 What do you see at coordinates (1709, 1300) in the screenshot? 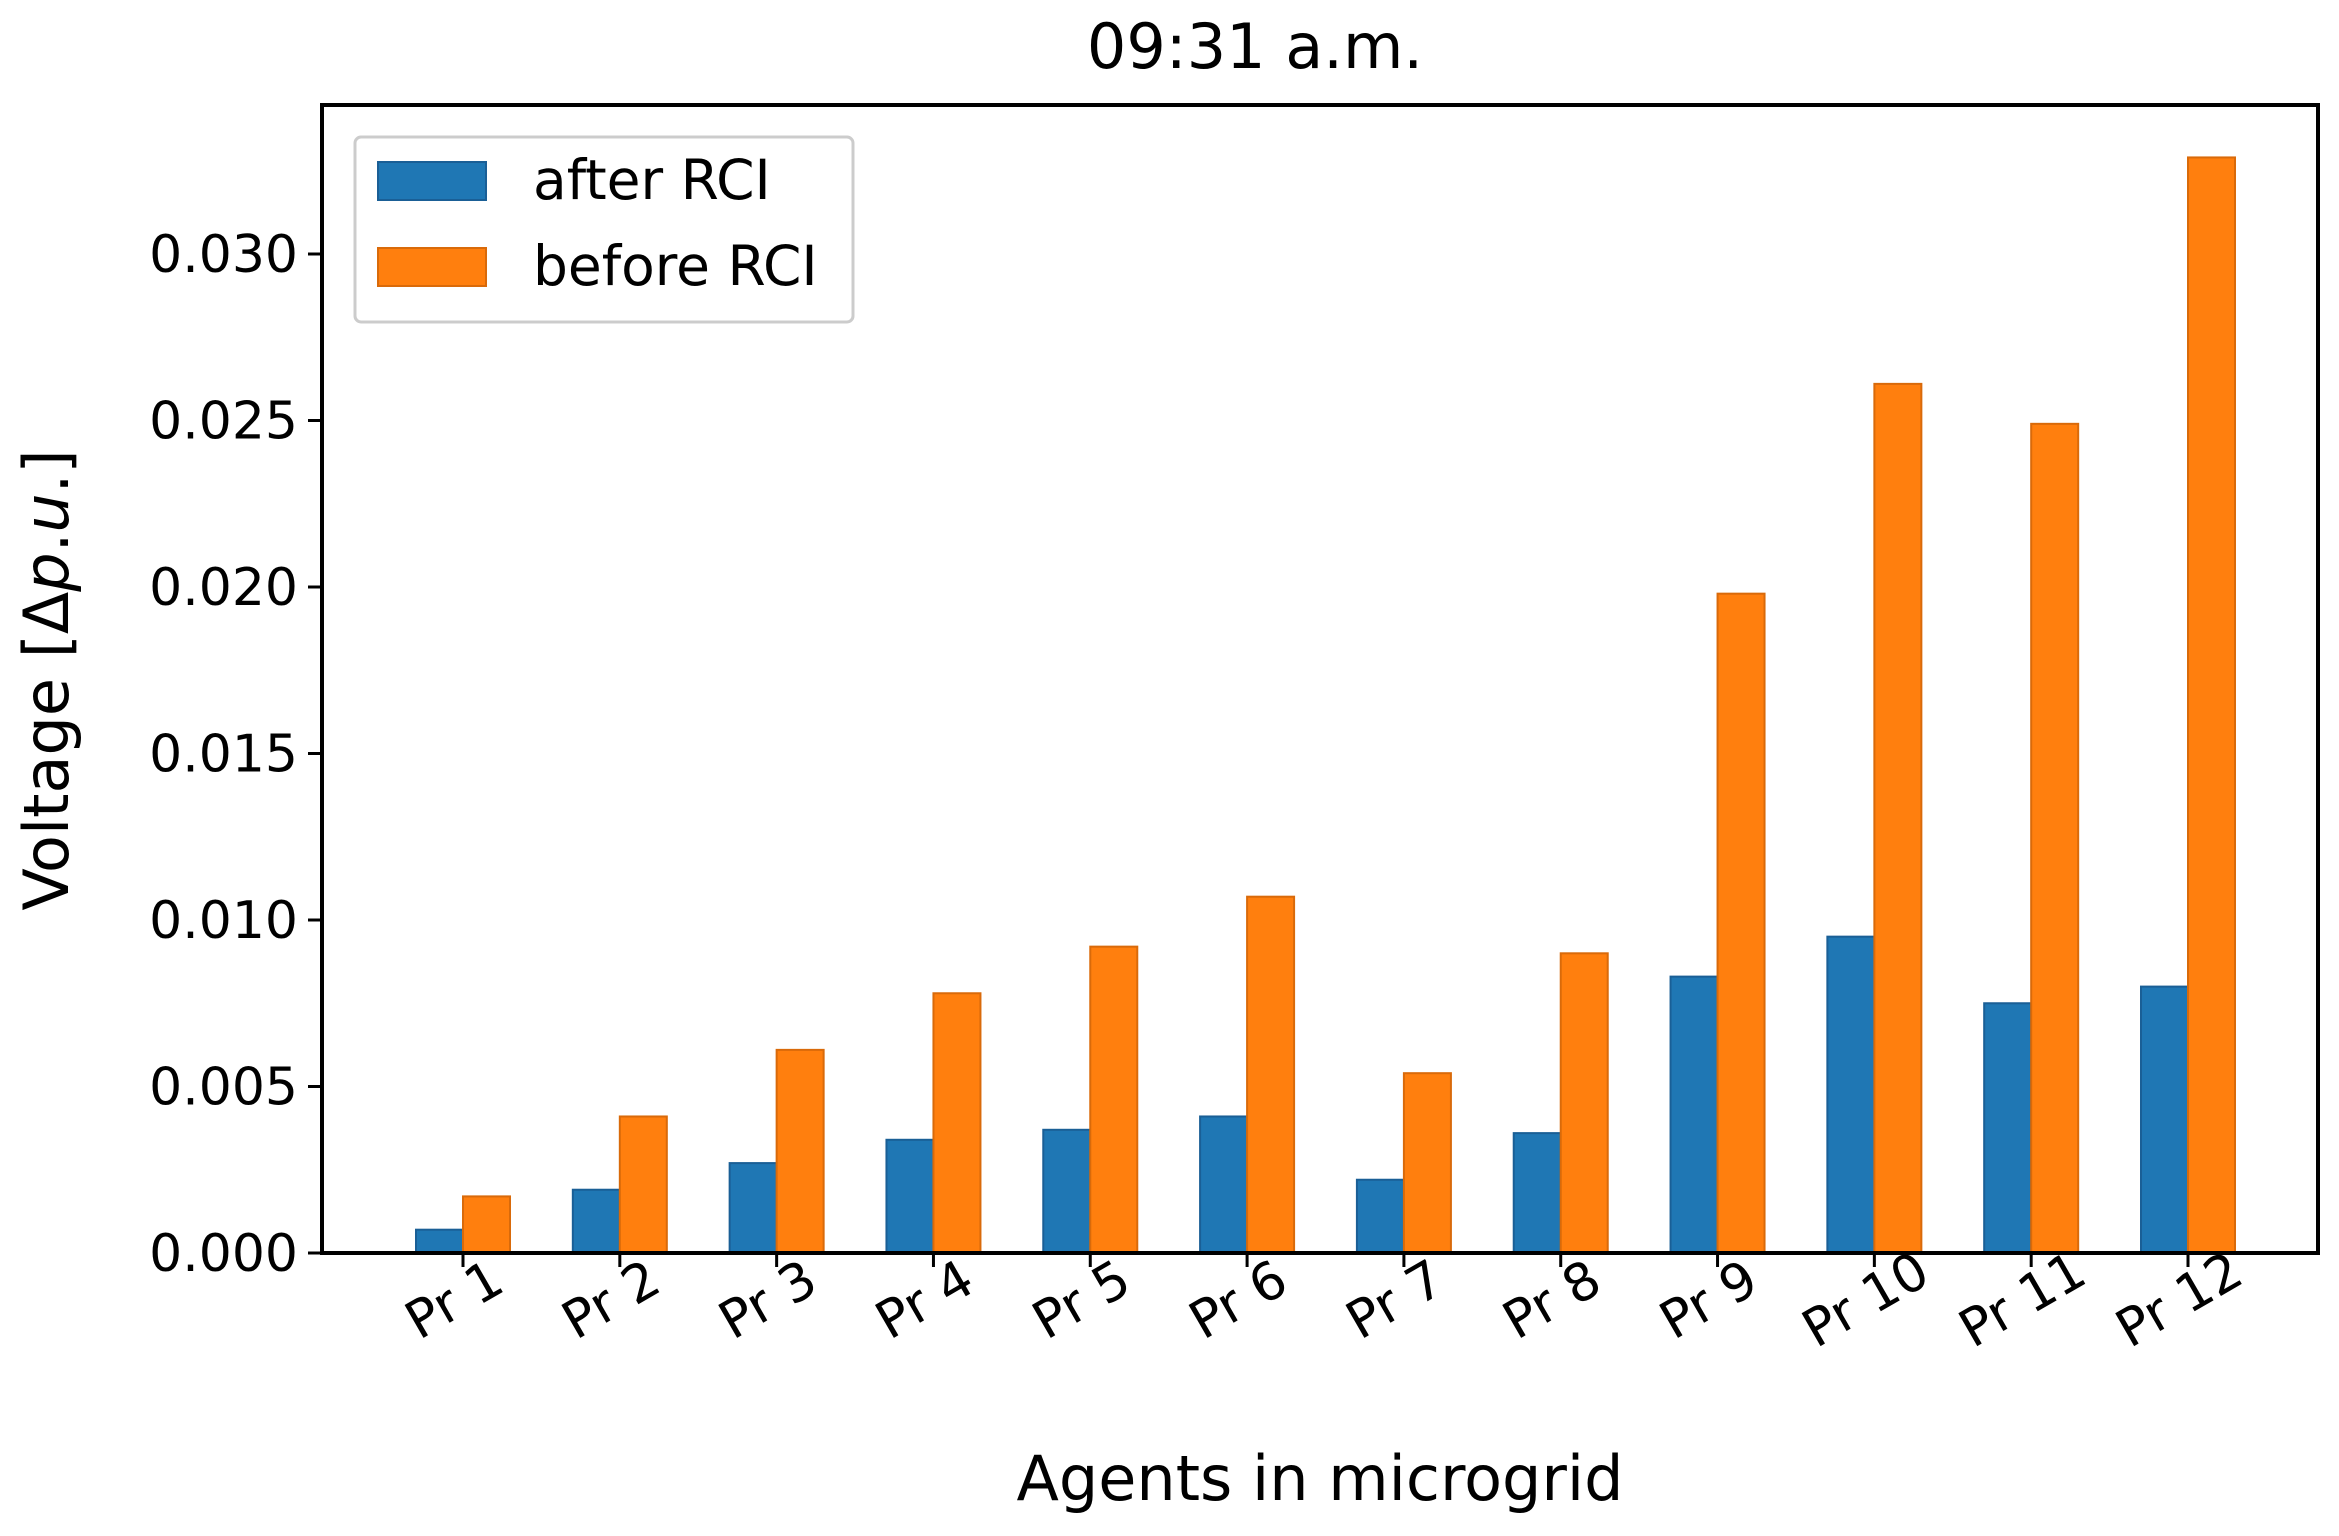
I see `x-tick-label: Pr 9` at bounding box center [1709, 1300].